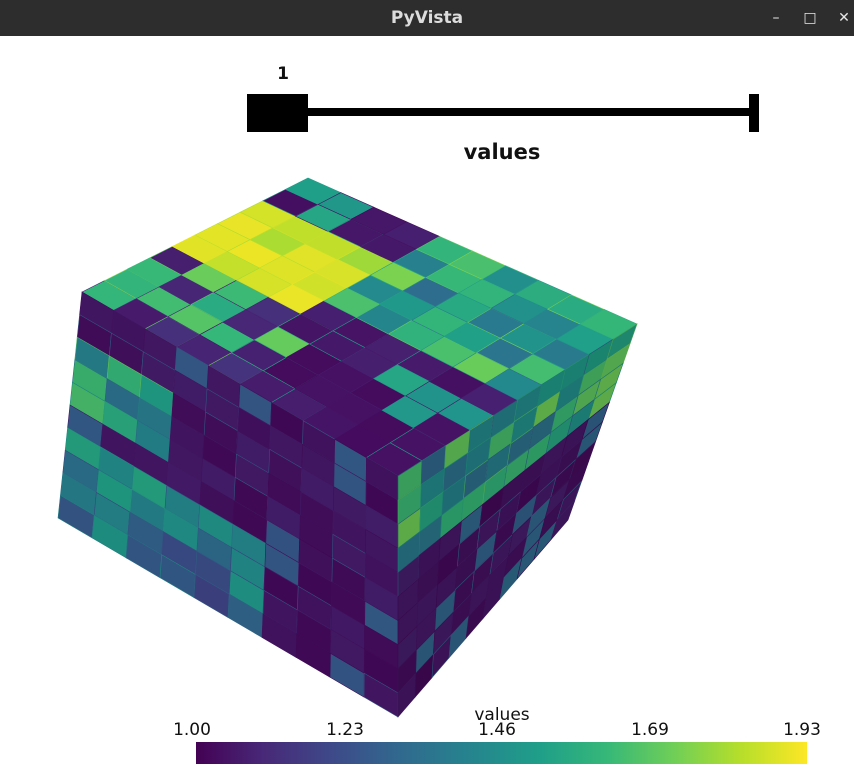  Describe the element at coordinates (501, 753) in the screenshot. I see `scalar-bar-gradient` at that location.